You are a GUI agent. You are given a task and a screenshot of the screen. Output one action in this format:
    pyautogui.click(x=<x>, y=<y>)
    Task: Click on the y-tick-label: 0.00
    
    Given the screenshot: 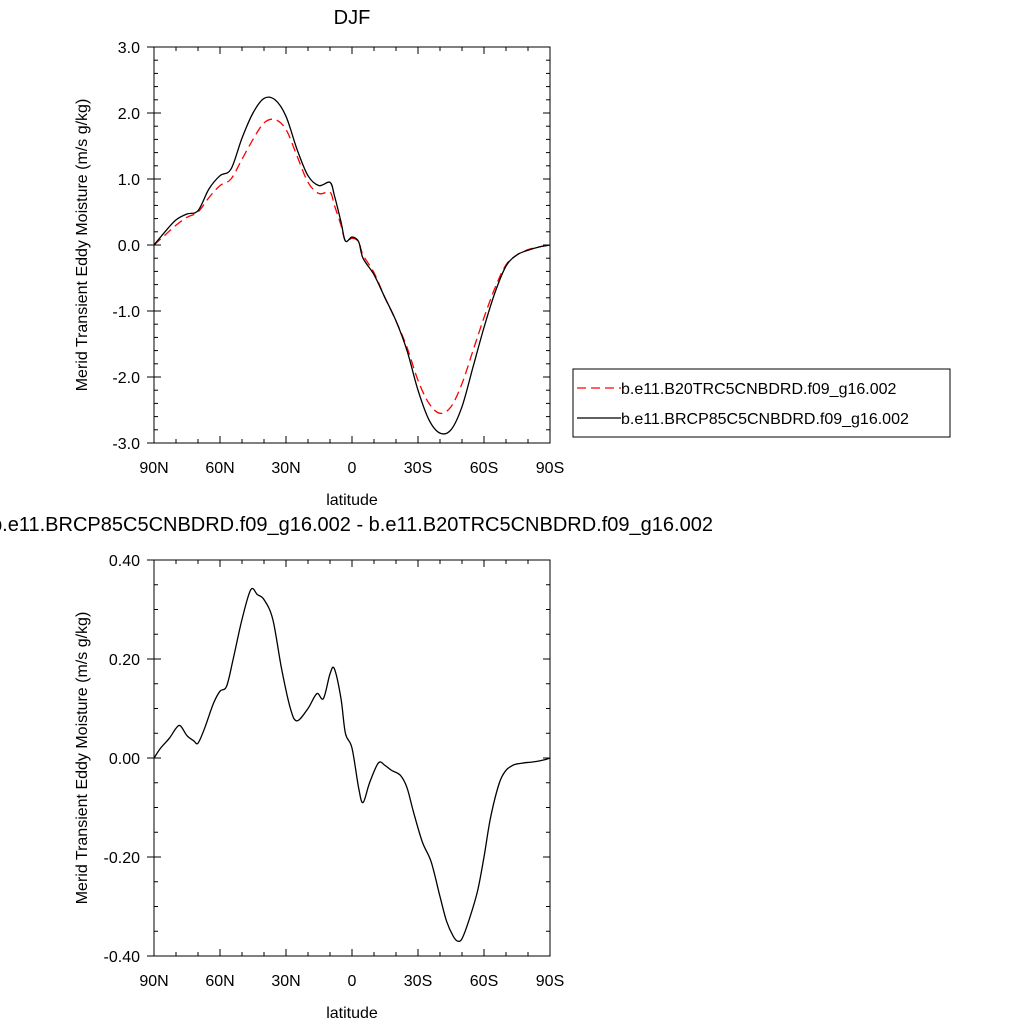 What is the action you would take?
    pyautogui.click(x=124, y=759)
    